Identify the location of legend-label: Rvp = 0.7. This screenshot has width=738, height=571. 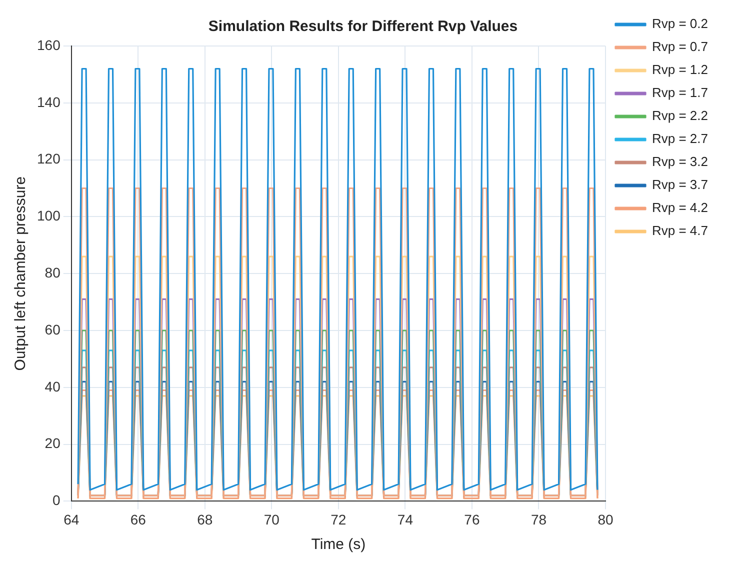
(680, 46).